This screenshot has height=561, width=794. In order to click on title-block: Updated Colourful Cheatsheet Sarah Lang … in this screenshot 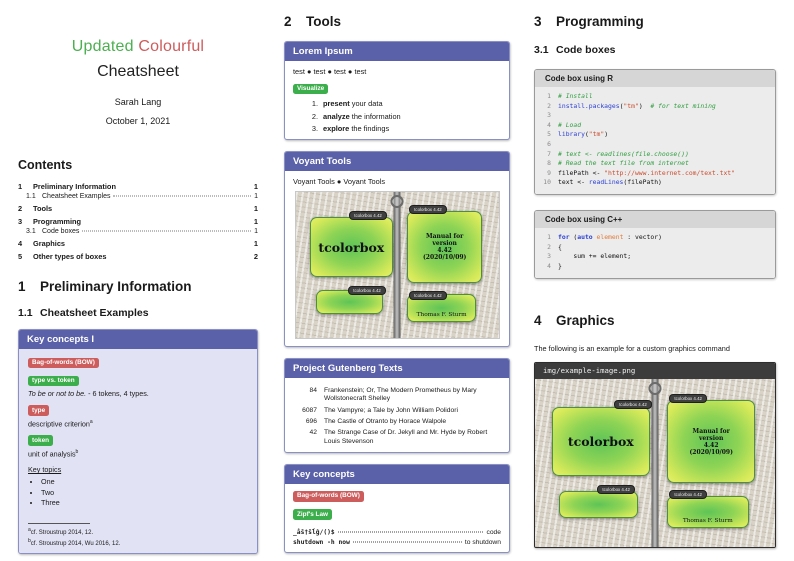, I will do `click(138, 82)`.